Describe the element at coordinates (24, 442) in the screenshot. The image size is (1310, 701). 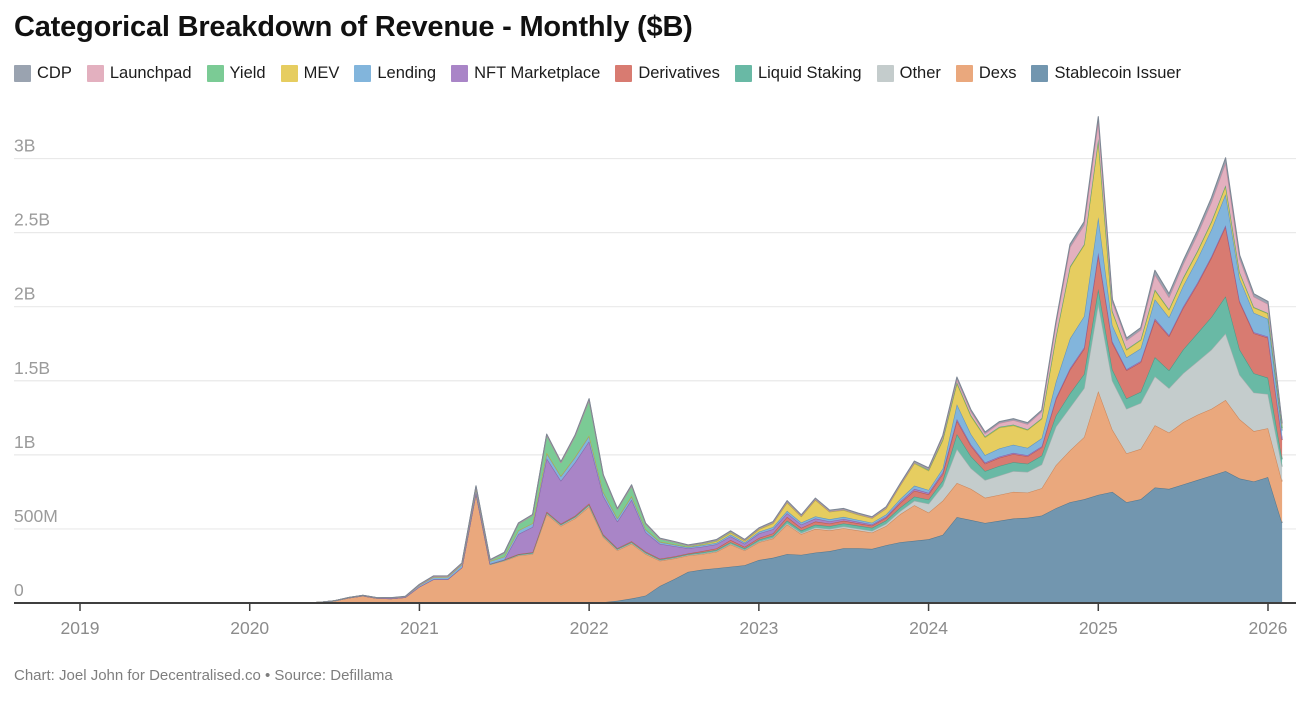
I see `y-axis-label-1B: 1B` at that location.